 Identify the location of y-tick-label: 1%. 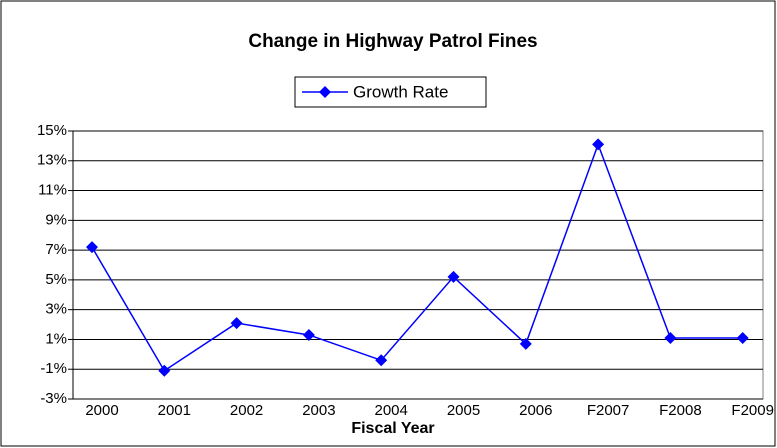
(56, 338).